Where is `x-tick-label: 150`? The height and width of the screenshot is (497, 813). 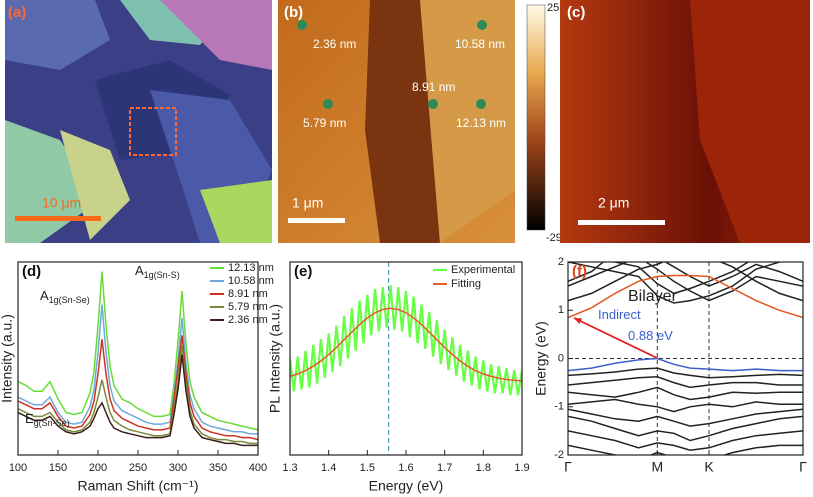 x-tick-label: 150 is located at coordinates (58, 468).